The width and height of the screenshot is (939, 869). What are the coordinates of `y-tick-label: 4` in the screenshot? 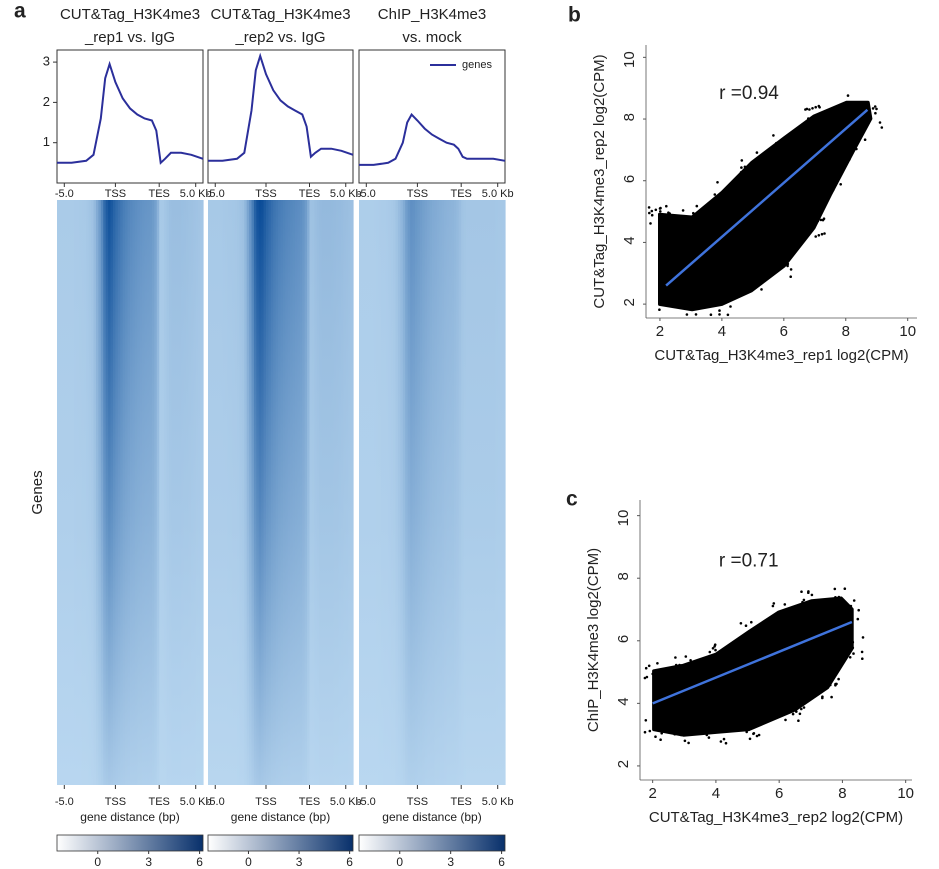 It's located at (629, 240).